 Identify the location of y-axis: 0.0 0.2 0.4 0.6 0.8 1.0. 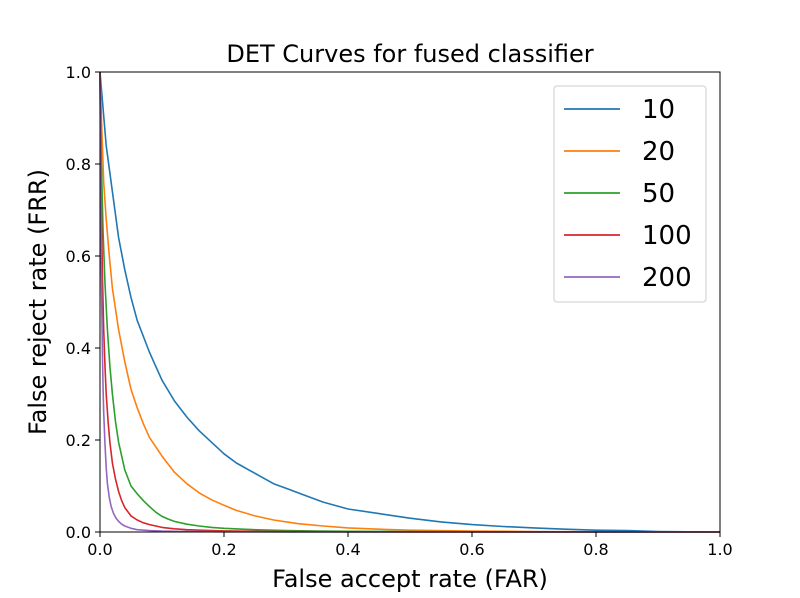
(83, 302).